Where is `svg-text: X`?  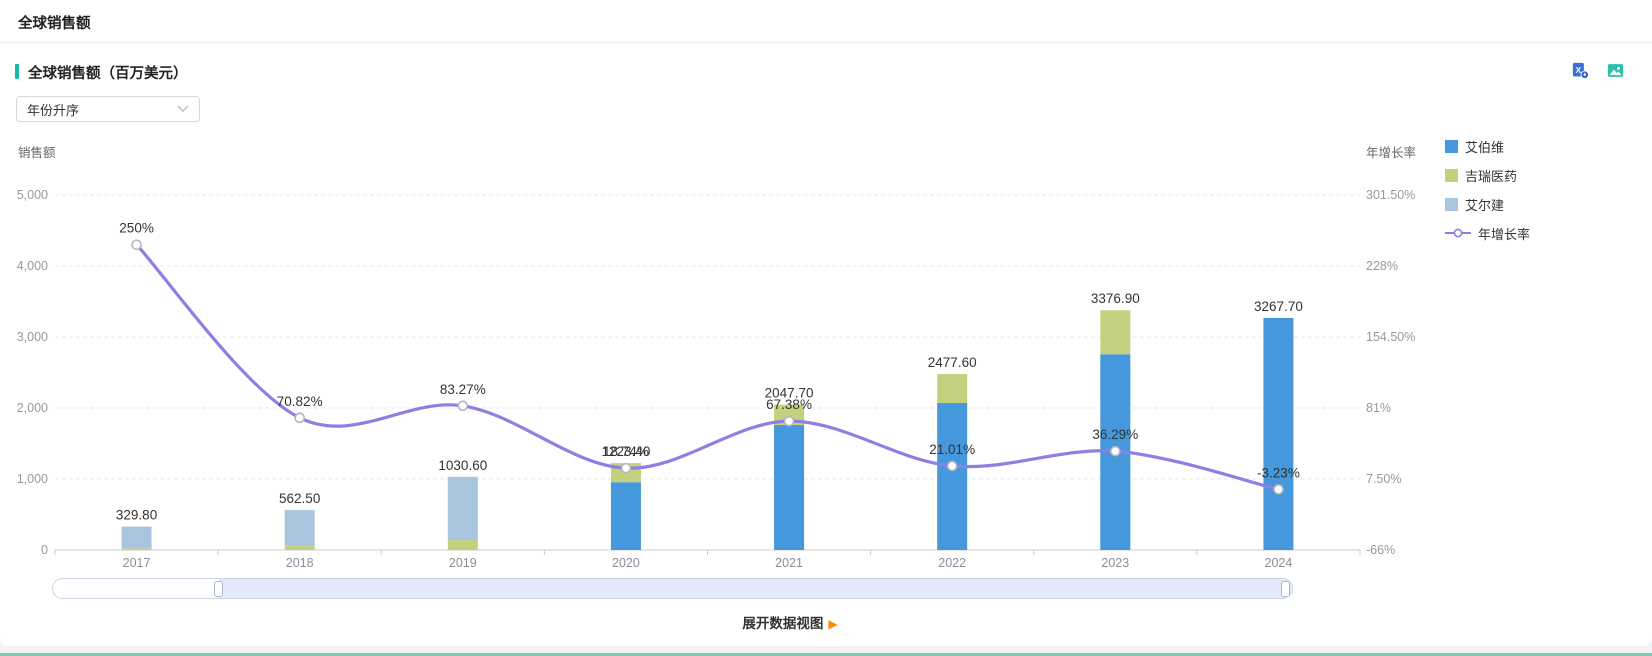 svg-text: X is located at coordinates (1579, 70).